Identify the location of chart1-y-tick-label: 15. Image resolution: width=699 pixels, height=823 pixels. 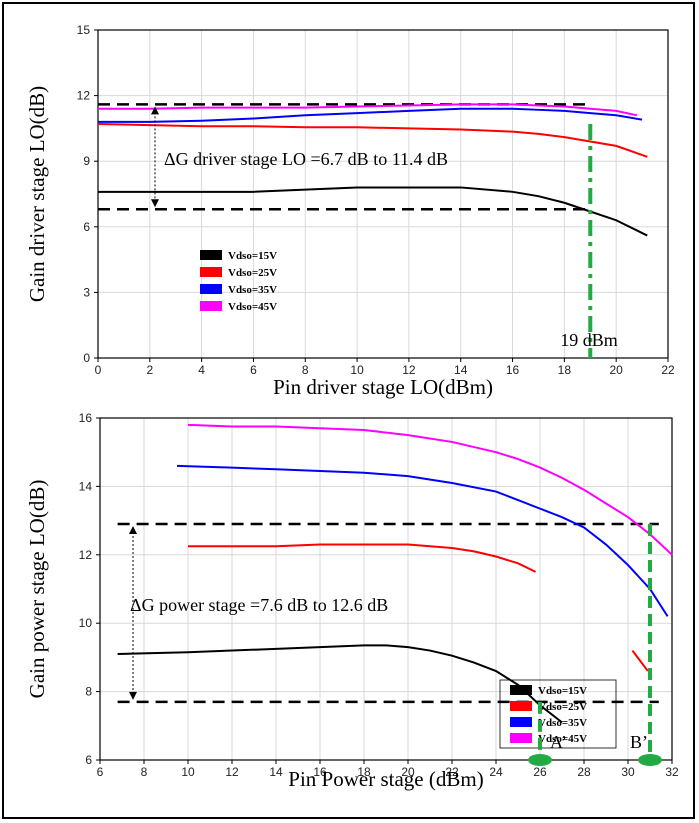
(84, 30).